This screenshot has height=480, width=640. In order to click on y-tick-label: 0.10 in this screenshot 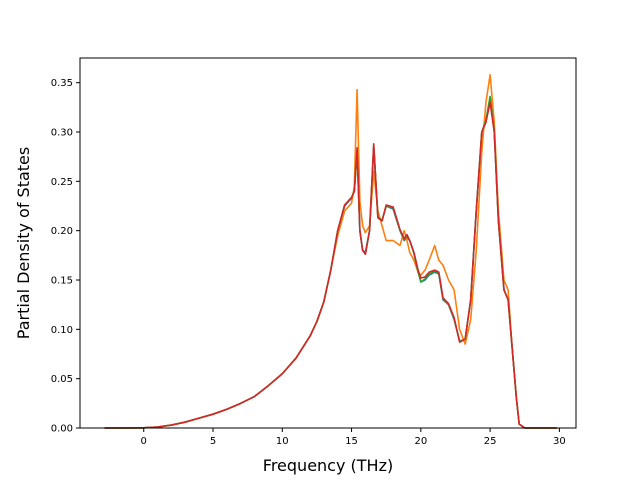, I will do `click(62, 330)`.